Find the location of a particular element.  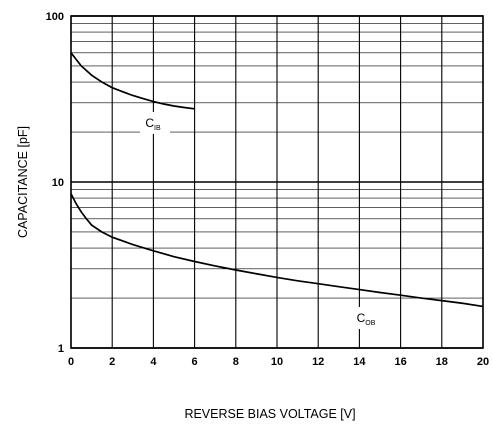

x-tick-label: 8 is located at coordinates (236, 362).